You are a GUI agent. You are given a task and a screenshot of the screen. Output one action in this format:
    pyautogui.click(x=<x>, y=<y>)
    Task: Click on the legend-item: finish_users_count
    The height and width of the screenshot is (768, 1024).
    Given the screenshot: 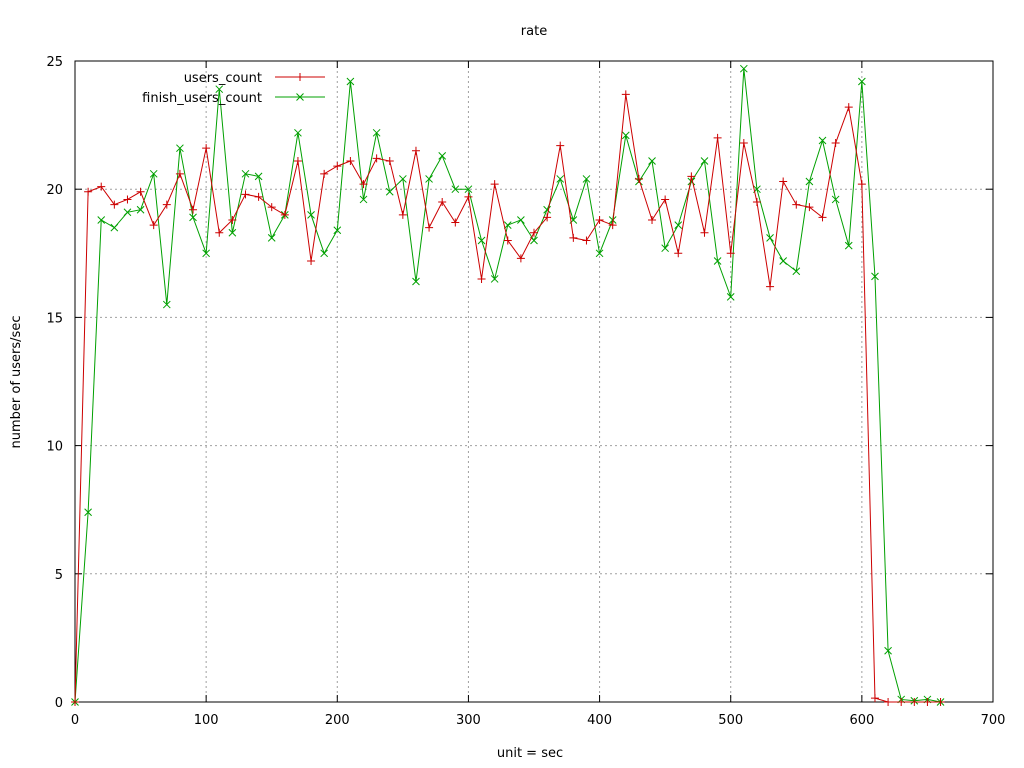 What is the action you would take?
    pyautogui.click(x=233, y=98)
    